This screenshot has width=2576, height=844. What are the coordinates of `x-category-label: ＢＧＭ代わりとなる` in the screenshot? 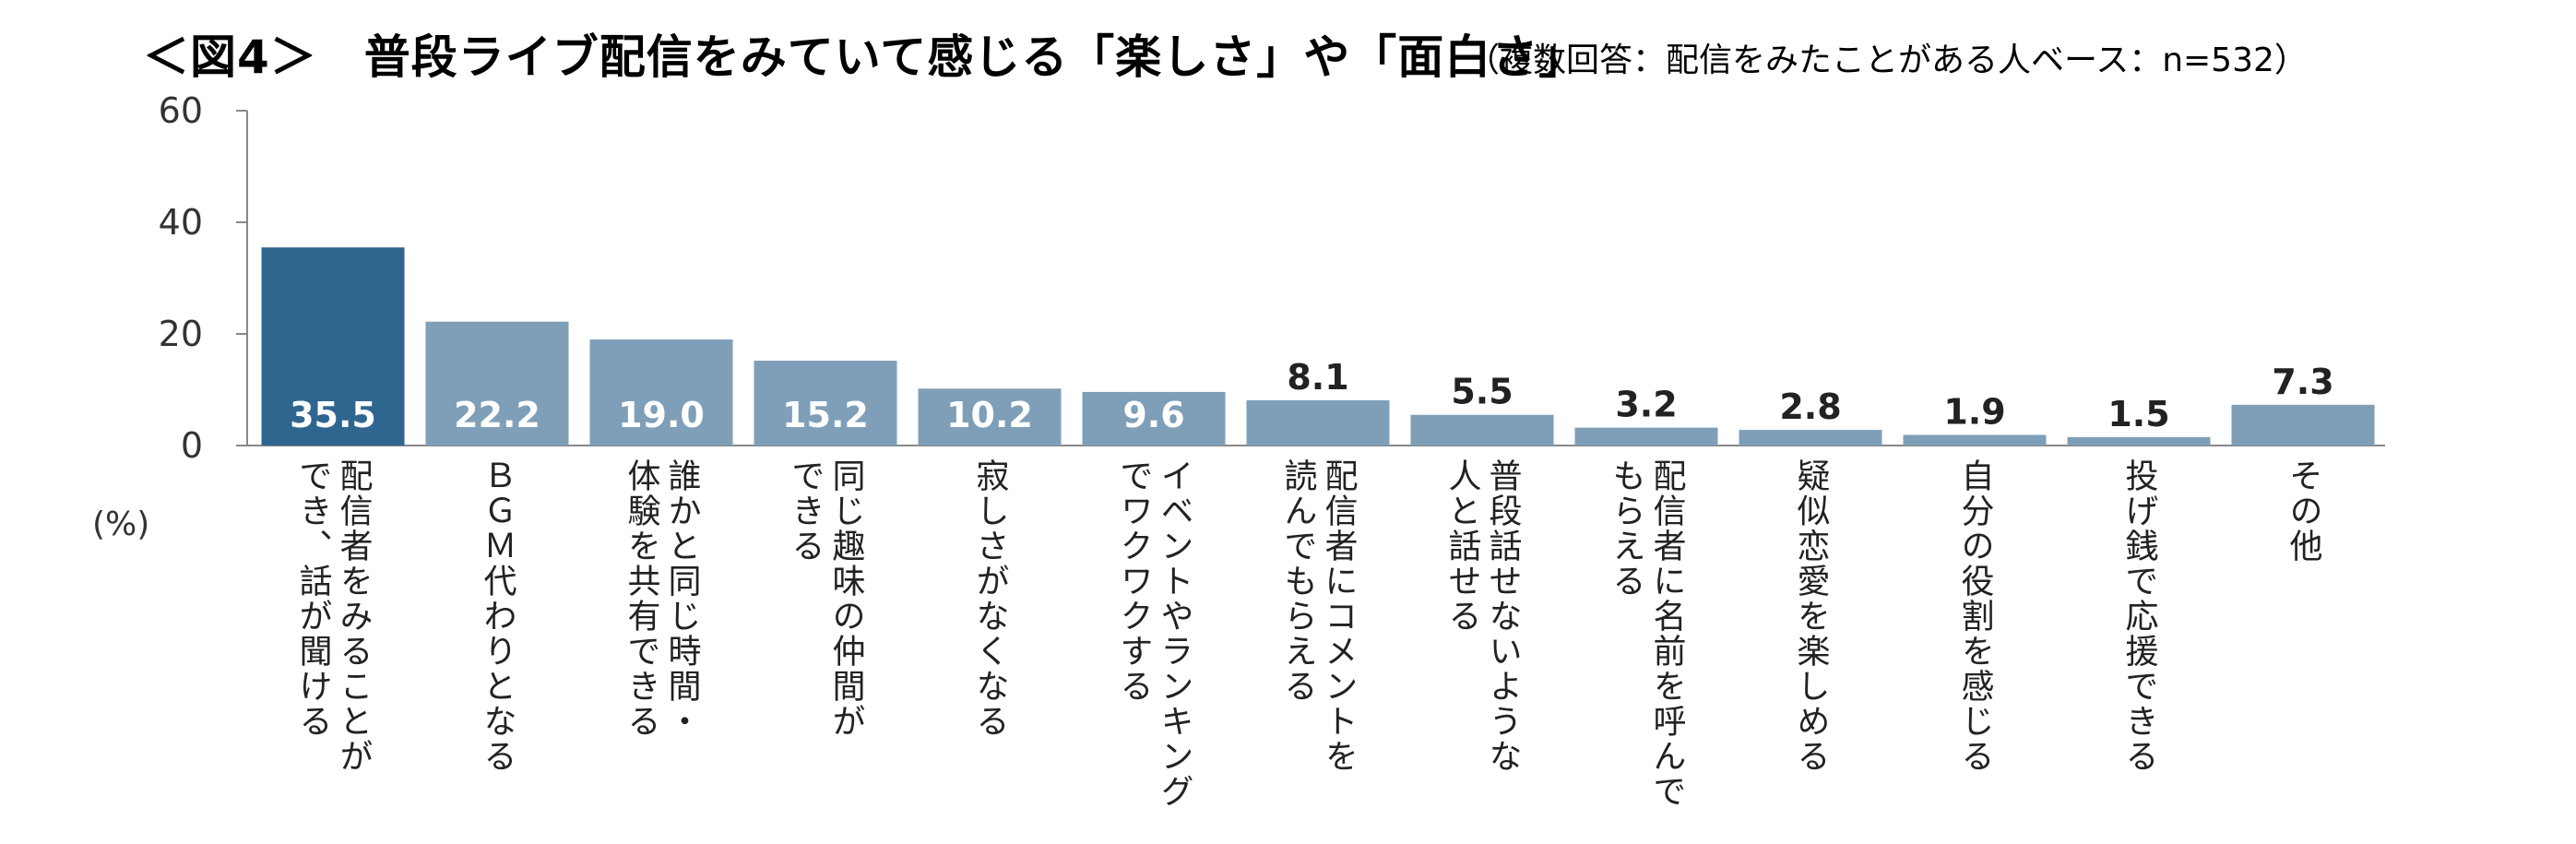 It's located at (498, 616).